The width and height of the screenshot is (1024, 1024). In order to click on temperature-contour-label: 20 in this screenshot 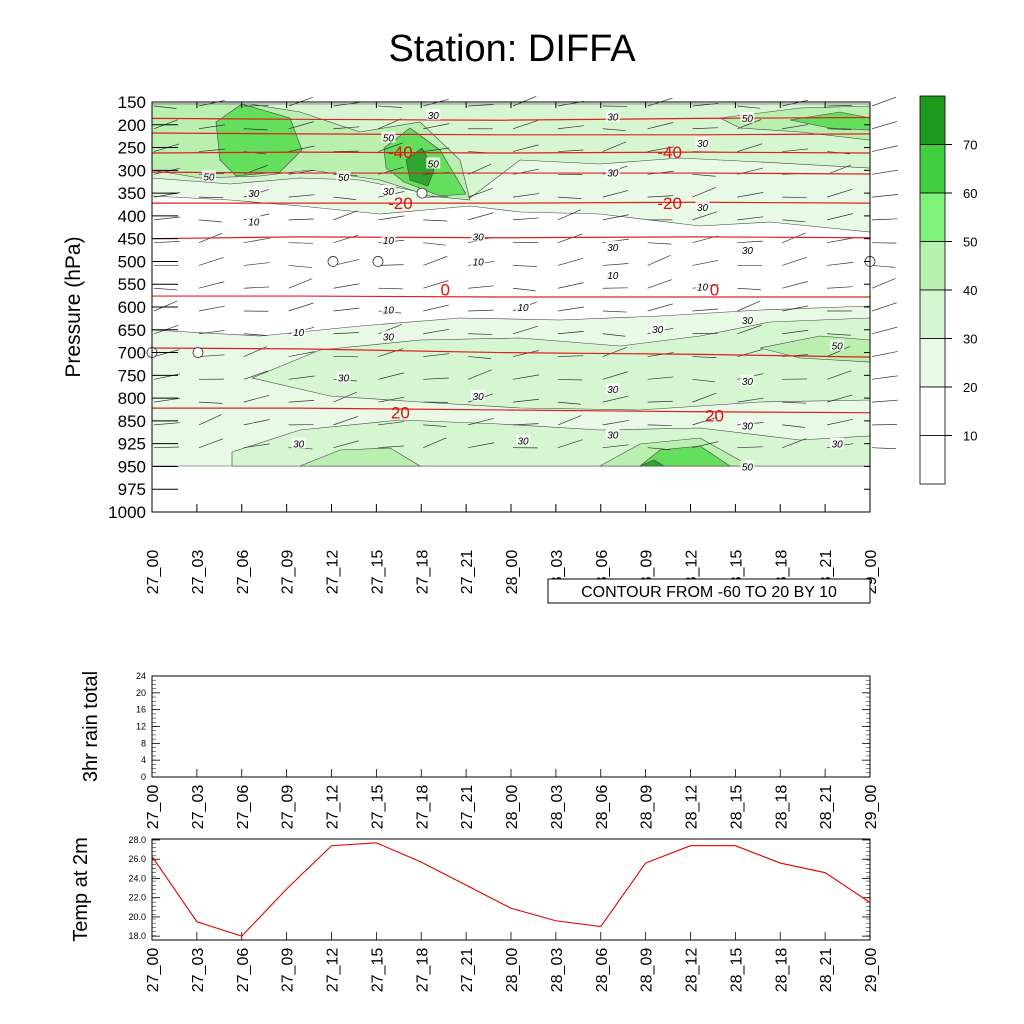, I will do `click(714, 415)`.